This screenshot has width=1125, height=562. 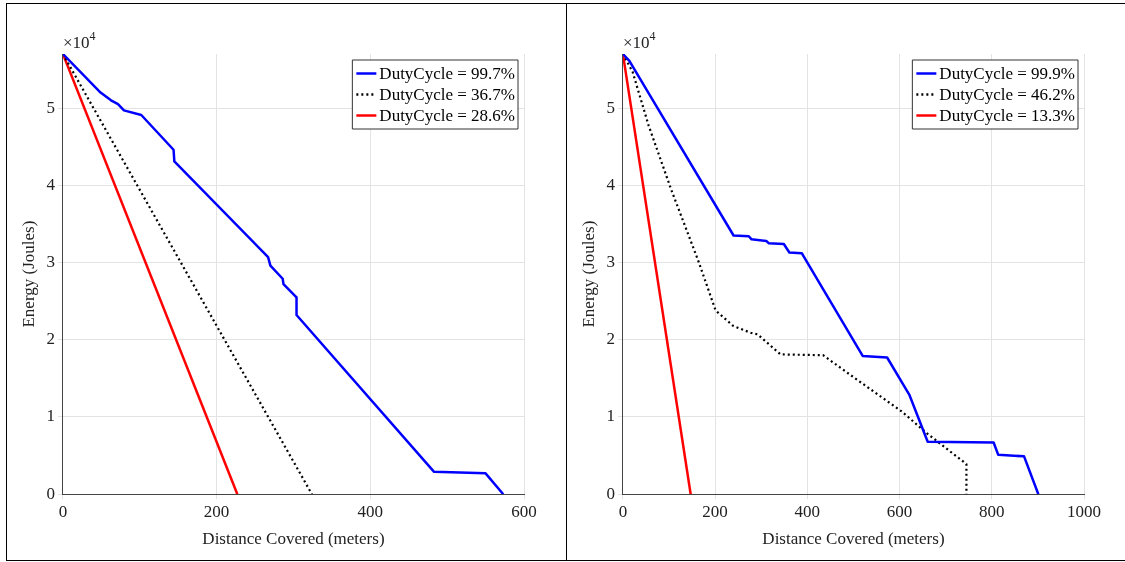 What do you see at coordinates (1007, 73) in the screenshot?
I see `legend-label: DutyCycle = 99.9%` at bounding box center [1007, 73].